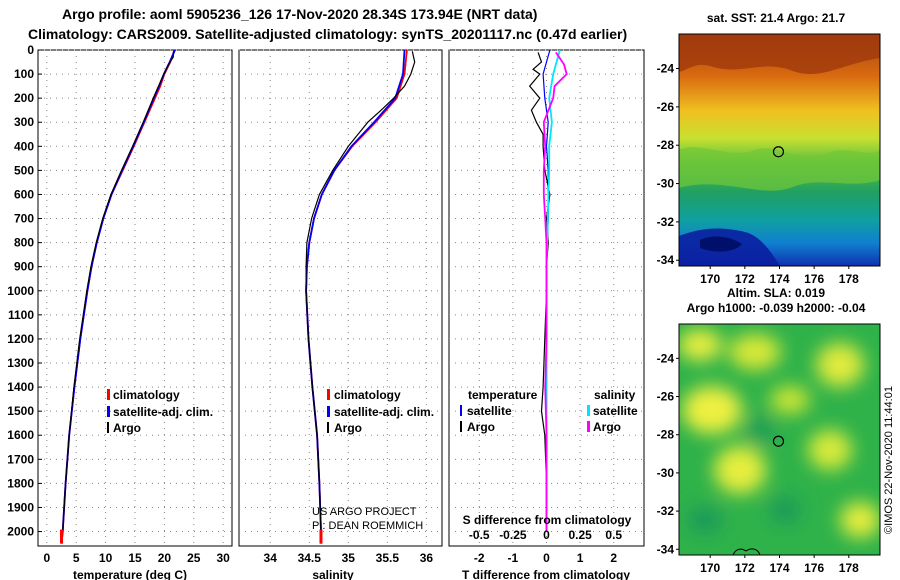  What do you see at coordinates (46, 558) in the screenshot?
I see `x-tick-label: 0` at bounding box center [46, 558].